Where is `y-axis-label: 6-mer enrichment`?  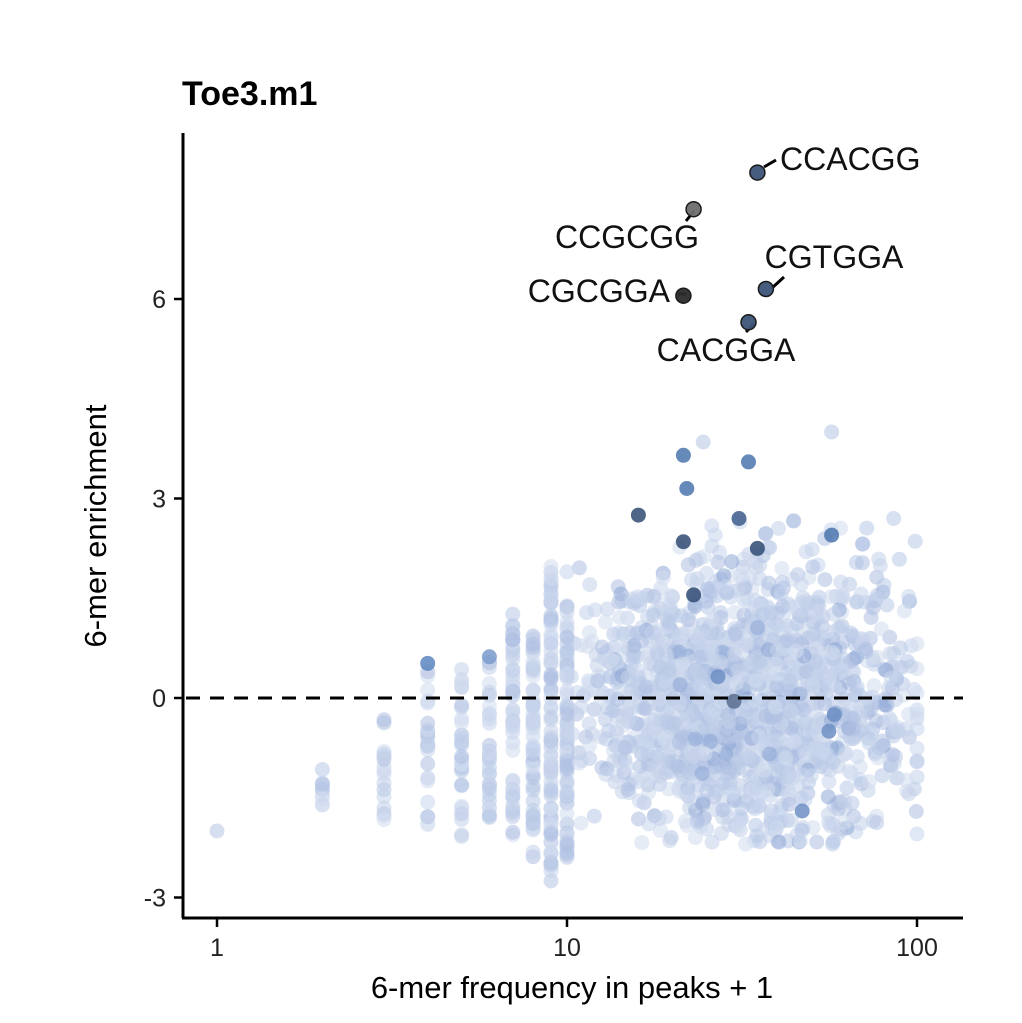
y-axis-label: 6-mer enrichment is located at coordinates (95, 525).